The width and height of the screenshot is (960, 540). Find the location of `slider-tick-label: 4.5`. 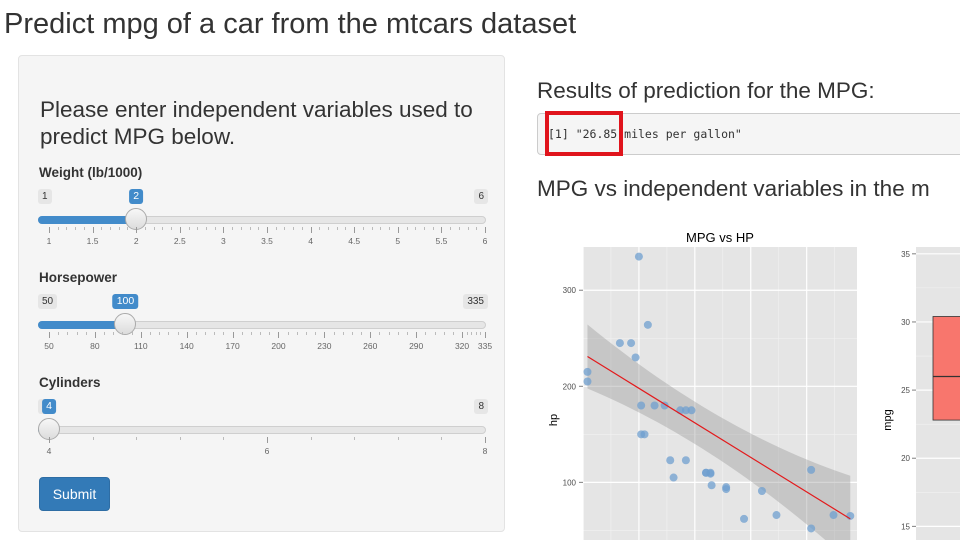

slider-tick-label: 4.5 is located at coordinates (354, 241).